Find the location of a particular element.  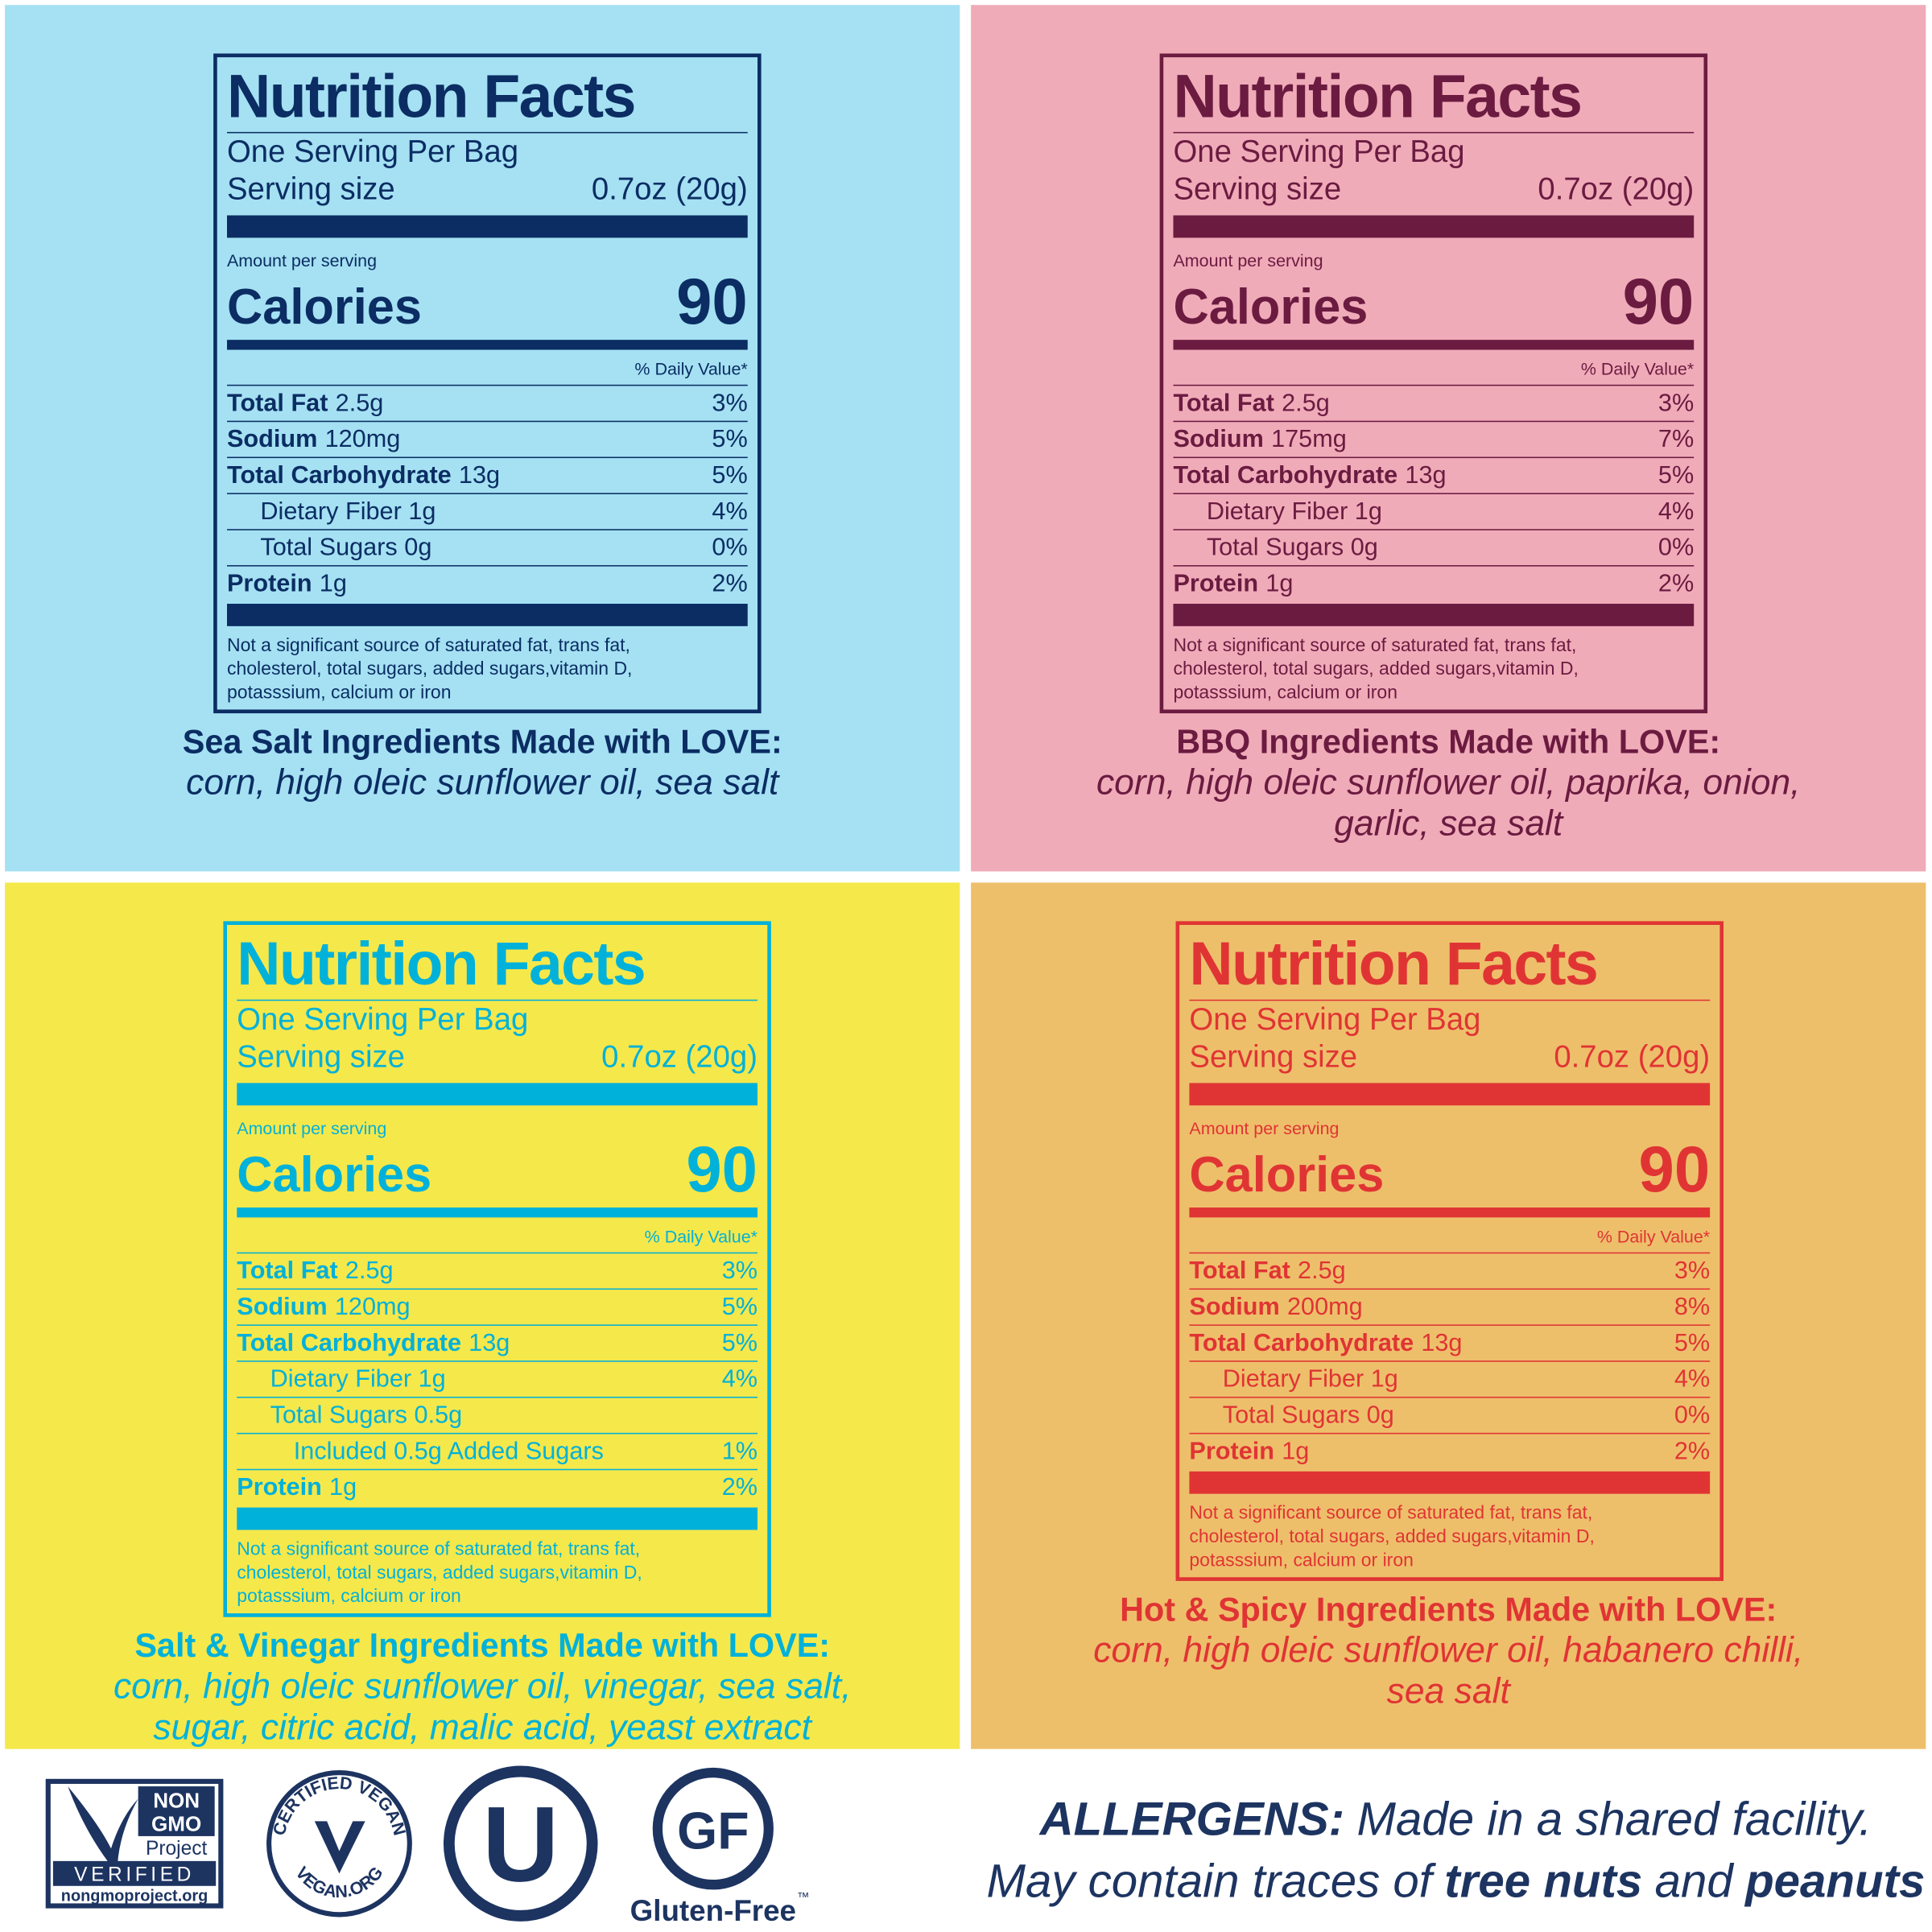

nutrient-row: Sodium 175mg 7% is located at coordinates (1434, 441).